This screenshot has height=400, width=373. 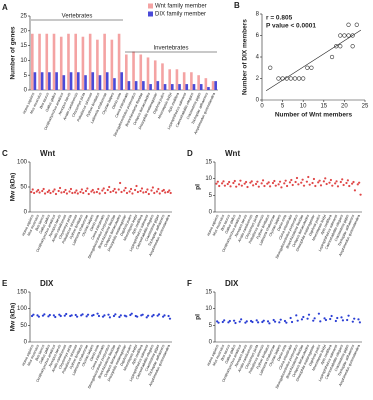 What do you see at coordinates (13, 52) in the screenshot?
I see `y-axis-label: Number of genes` at bounding box center [13, 52].